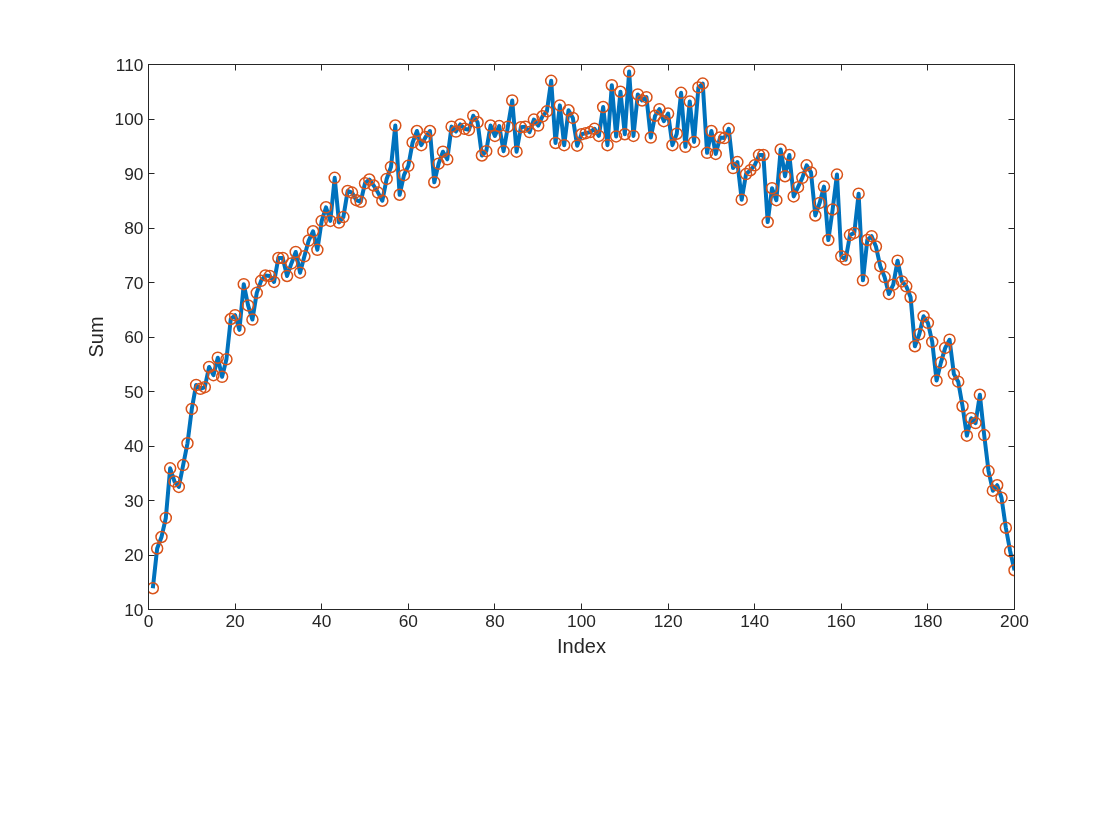 The image size is (1120, 840). Describe the element at coordinates (134, 337) in the screenshot. I see `y-tick-label: 60` at that location.